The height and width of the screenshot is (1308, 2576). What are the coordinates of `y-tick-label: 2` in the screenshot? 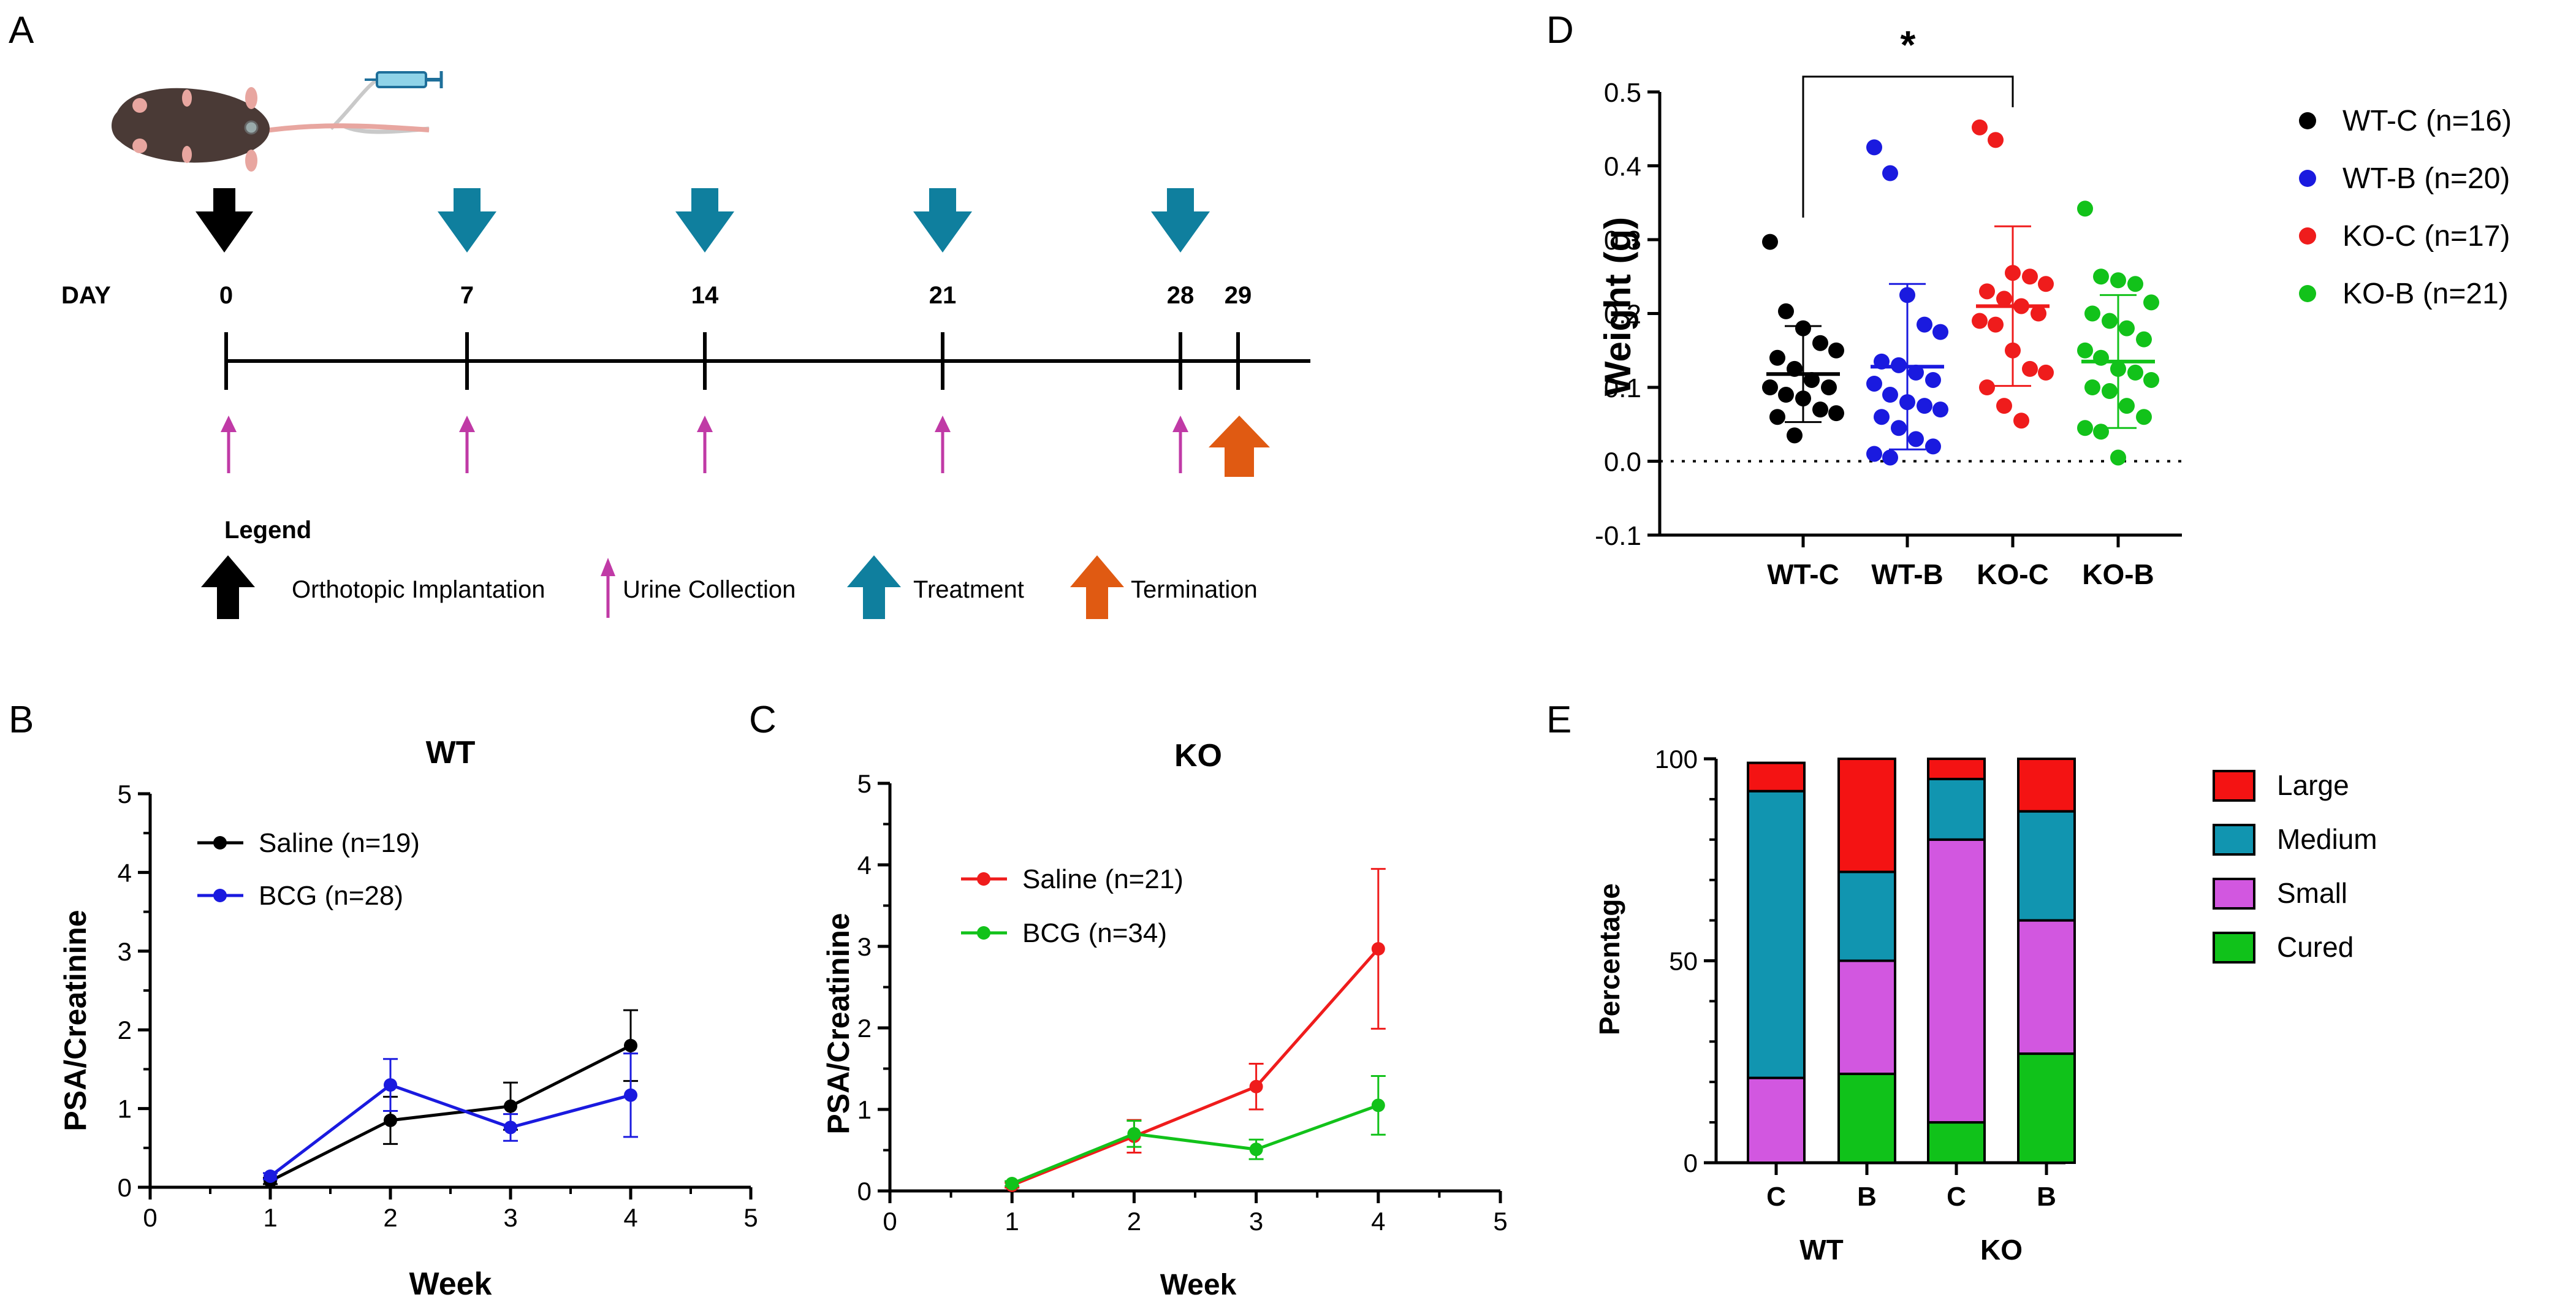 It's located at (125, 1030).